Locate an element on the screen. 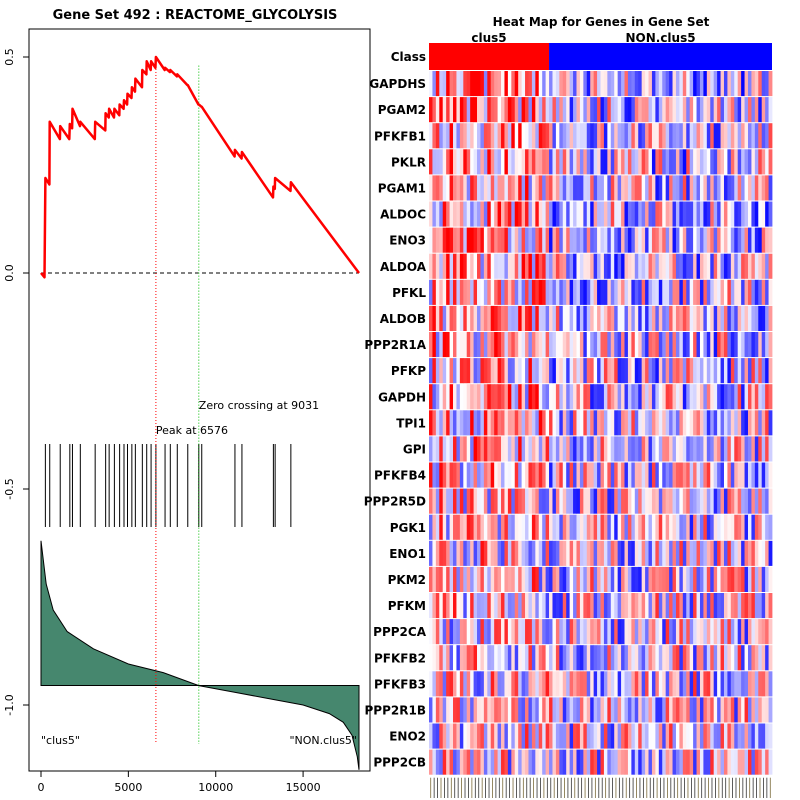 The image size is (800, 800). ranked-metric-area is located at coordinates (200, 655).